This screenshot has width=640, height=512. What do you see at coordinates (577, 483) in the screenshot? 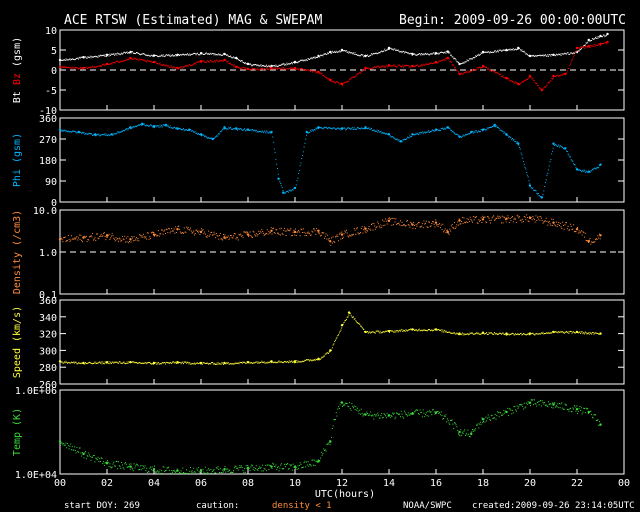
I see `x-tick-label: 22` at bounding box center [577, 483].